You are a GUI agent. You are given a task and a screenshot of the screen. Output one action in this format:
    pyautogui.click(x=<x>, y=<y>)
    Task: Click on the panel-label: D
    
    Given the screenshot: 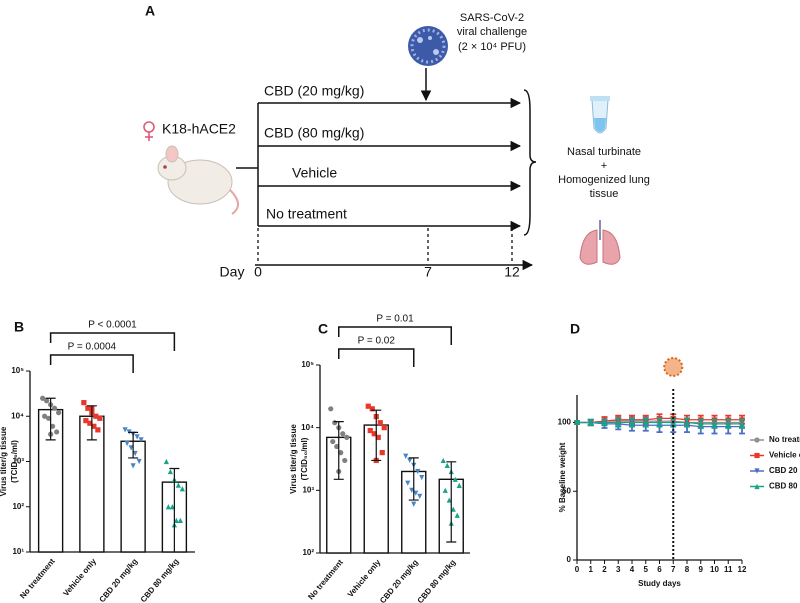 What is the action you would take?
    pyautogui.click(x=575, y=329)
    